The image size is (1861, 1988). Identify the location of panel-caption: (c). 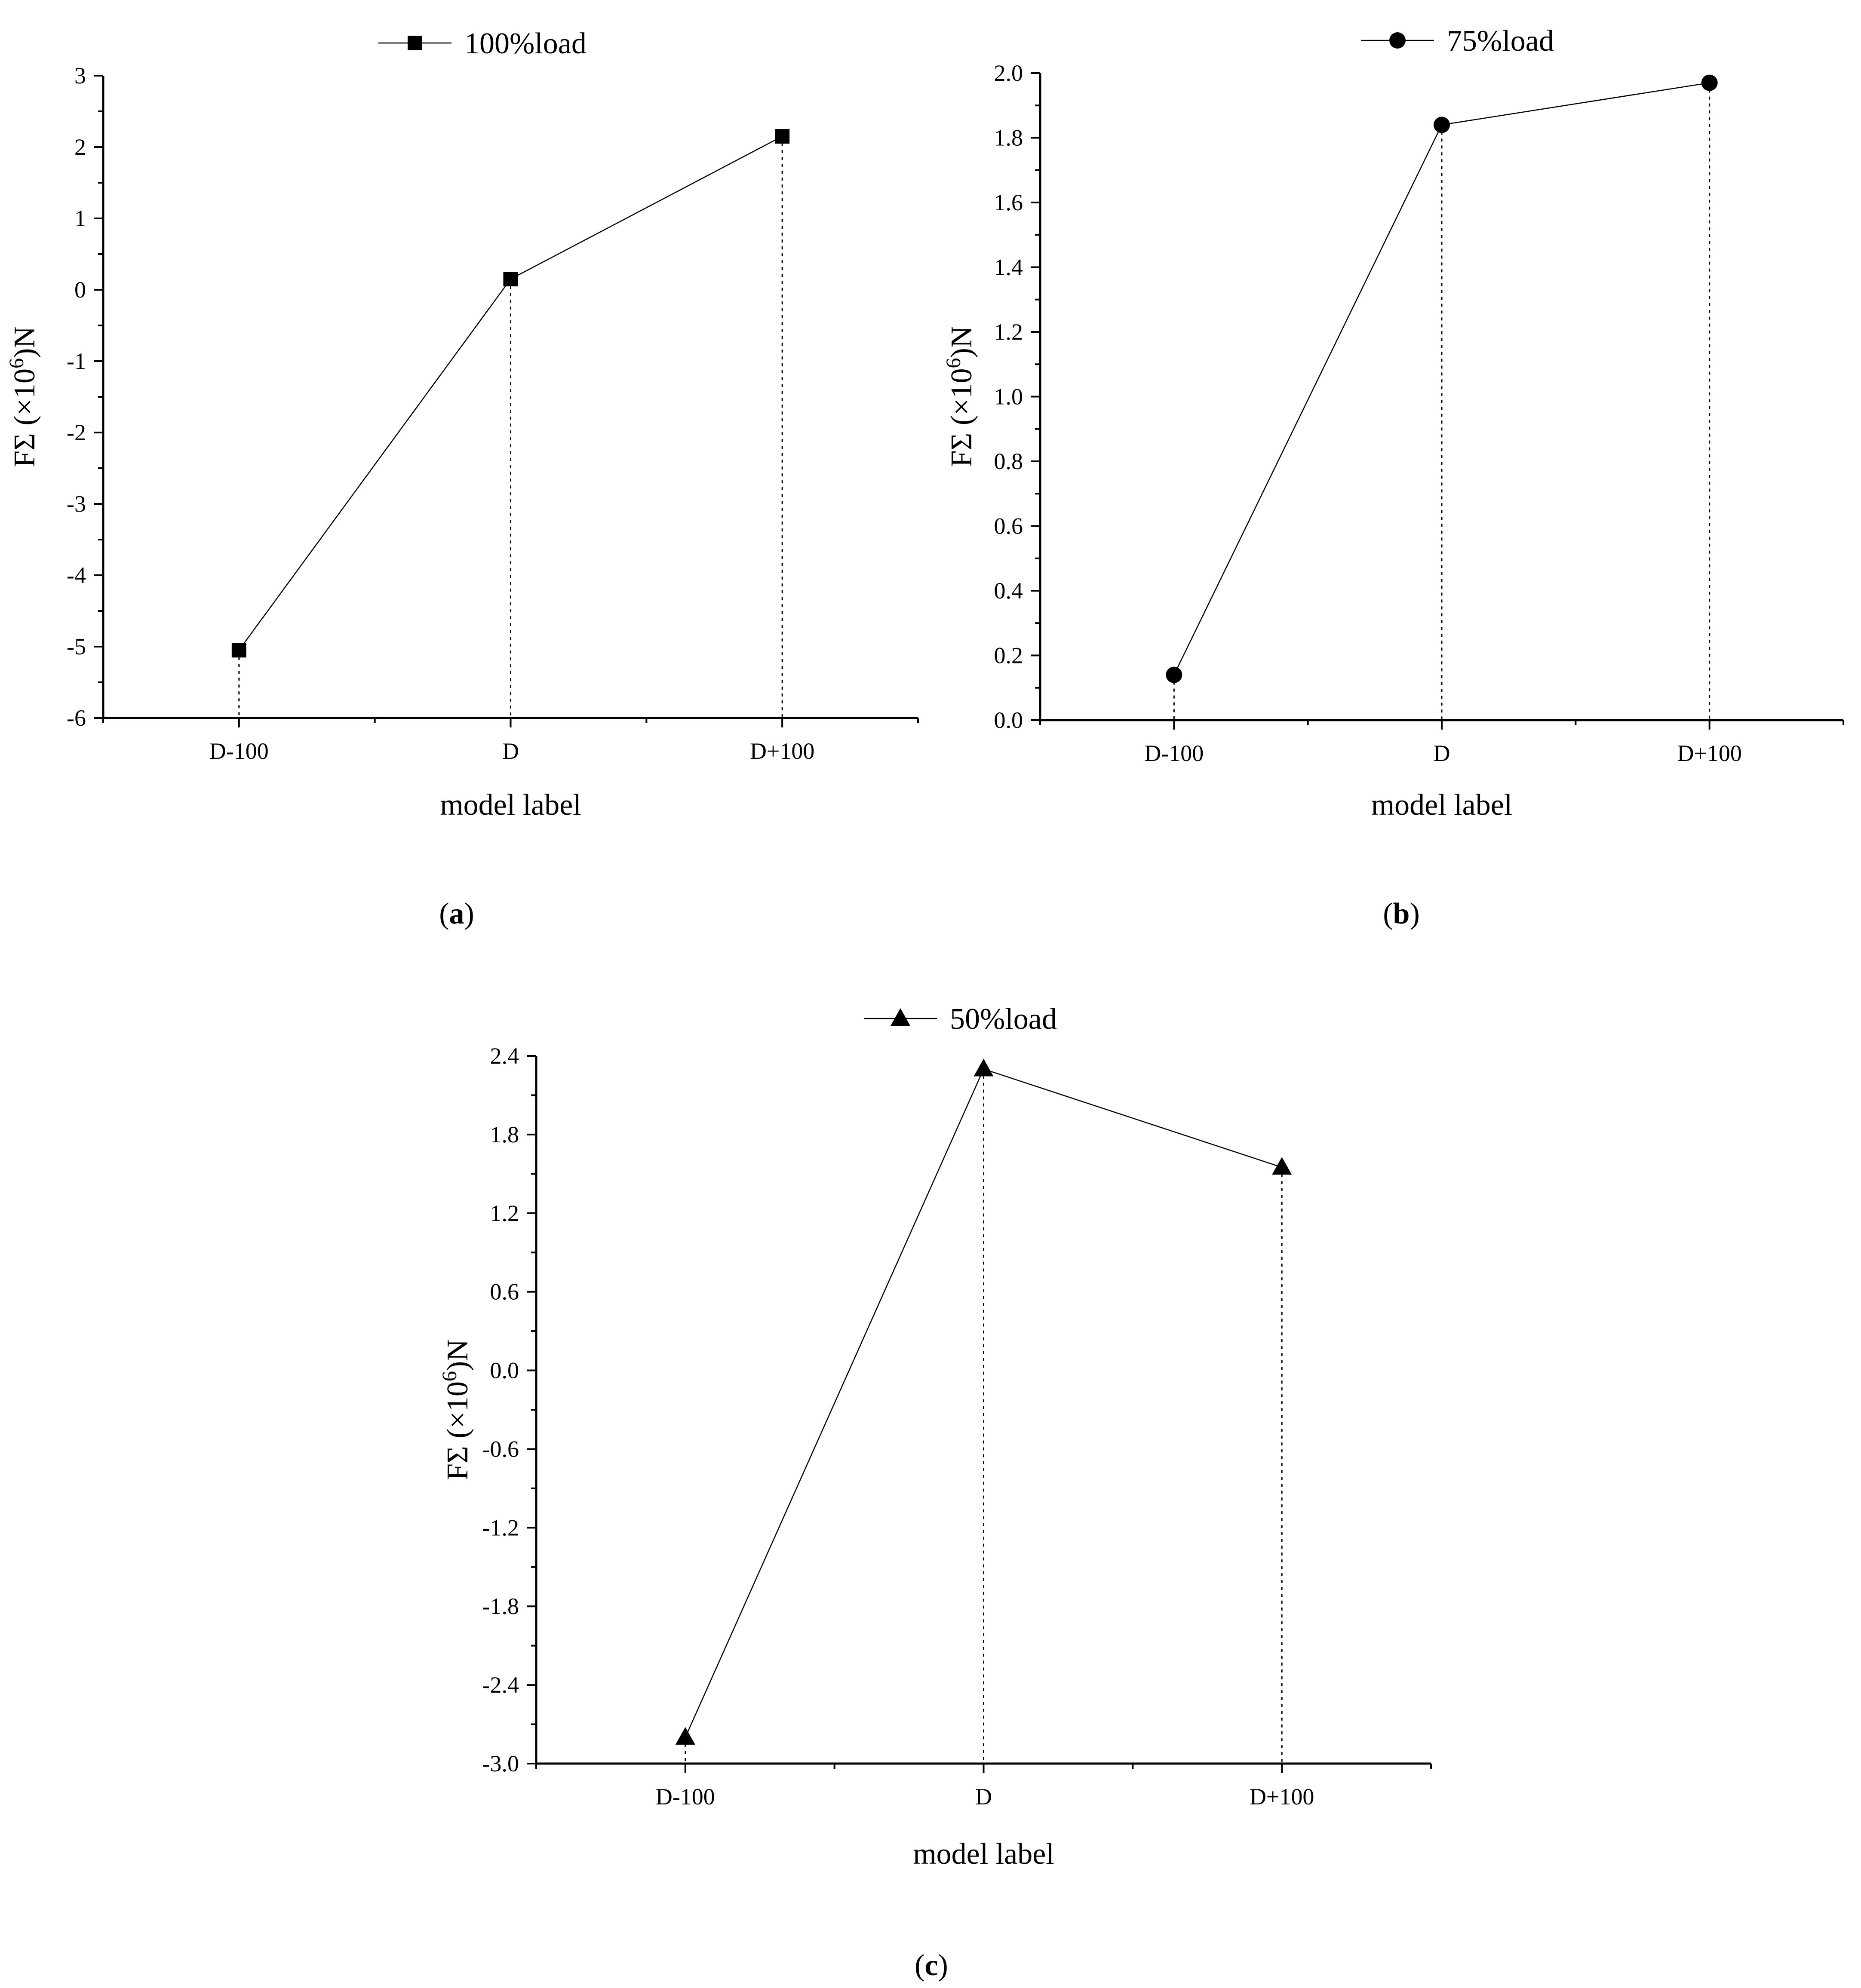
(931, 1965).